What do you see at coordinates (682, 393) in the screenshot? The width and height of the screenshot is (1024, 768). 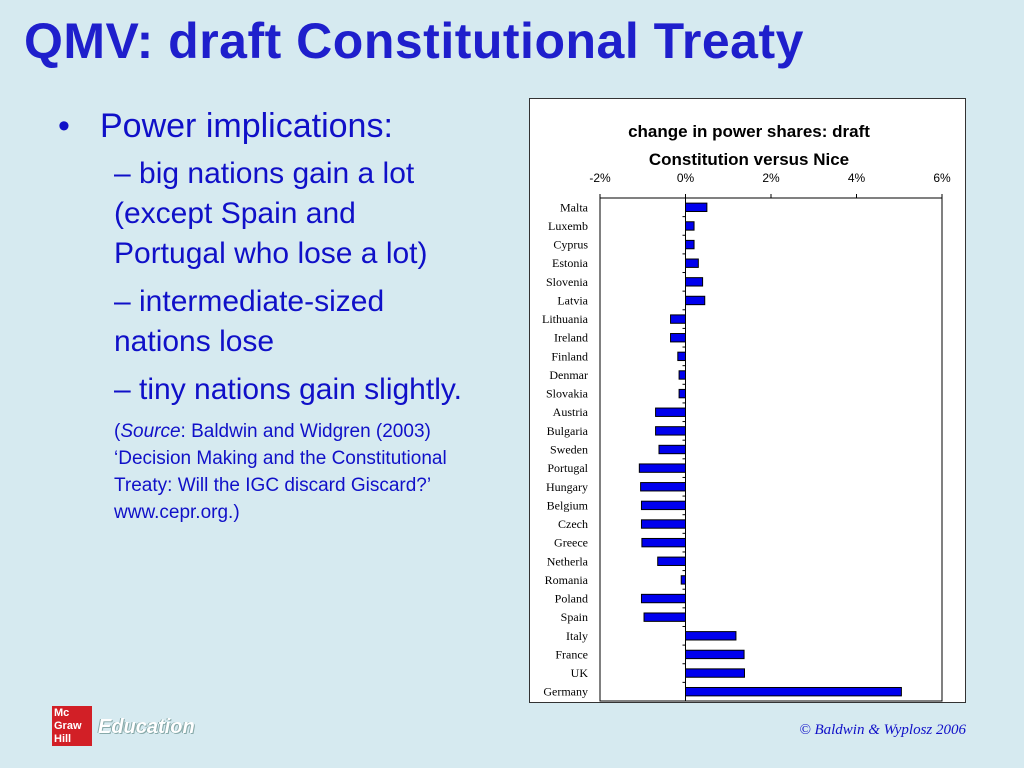 I see `bar-slovakia` at bounding box center [682, 393].